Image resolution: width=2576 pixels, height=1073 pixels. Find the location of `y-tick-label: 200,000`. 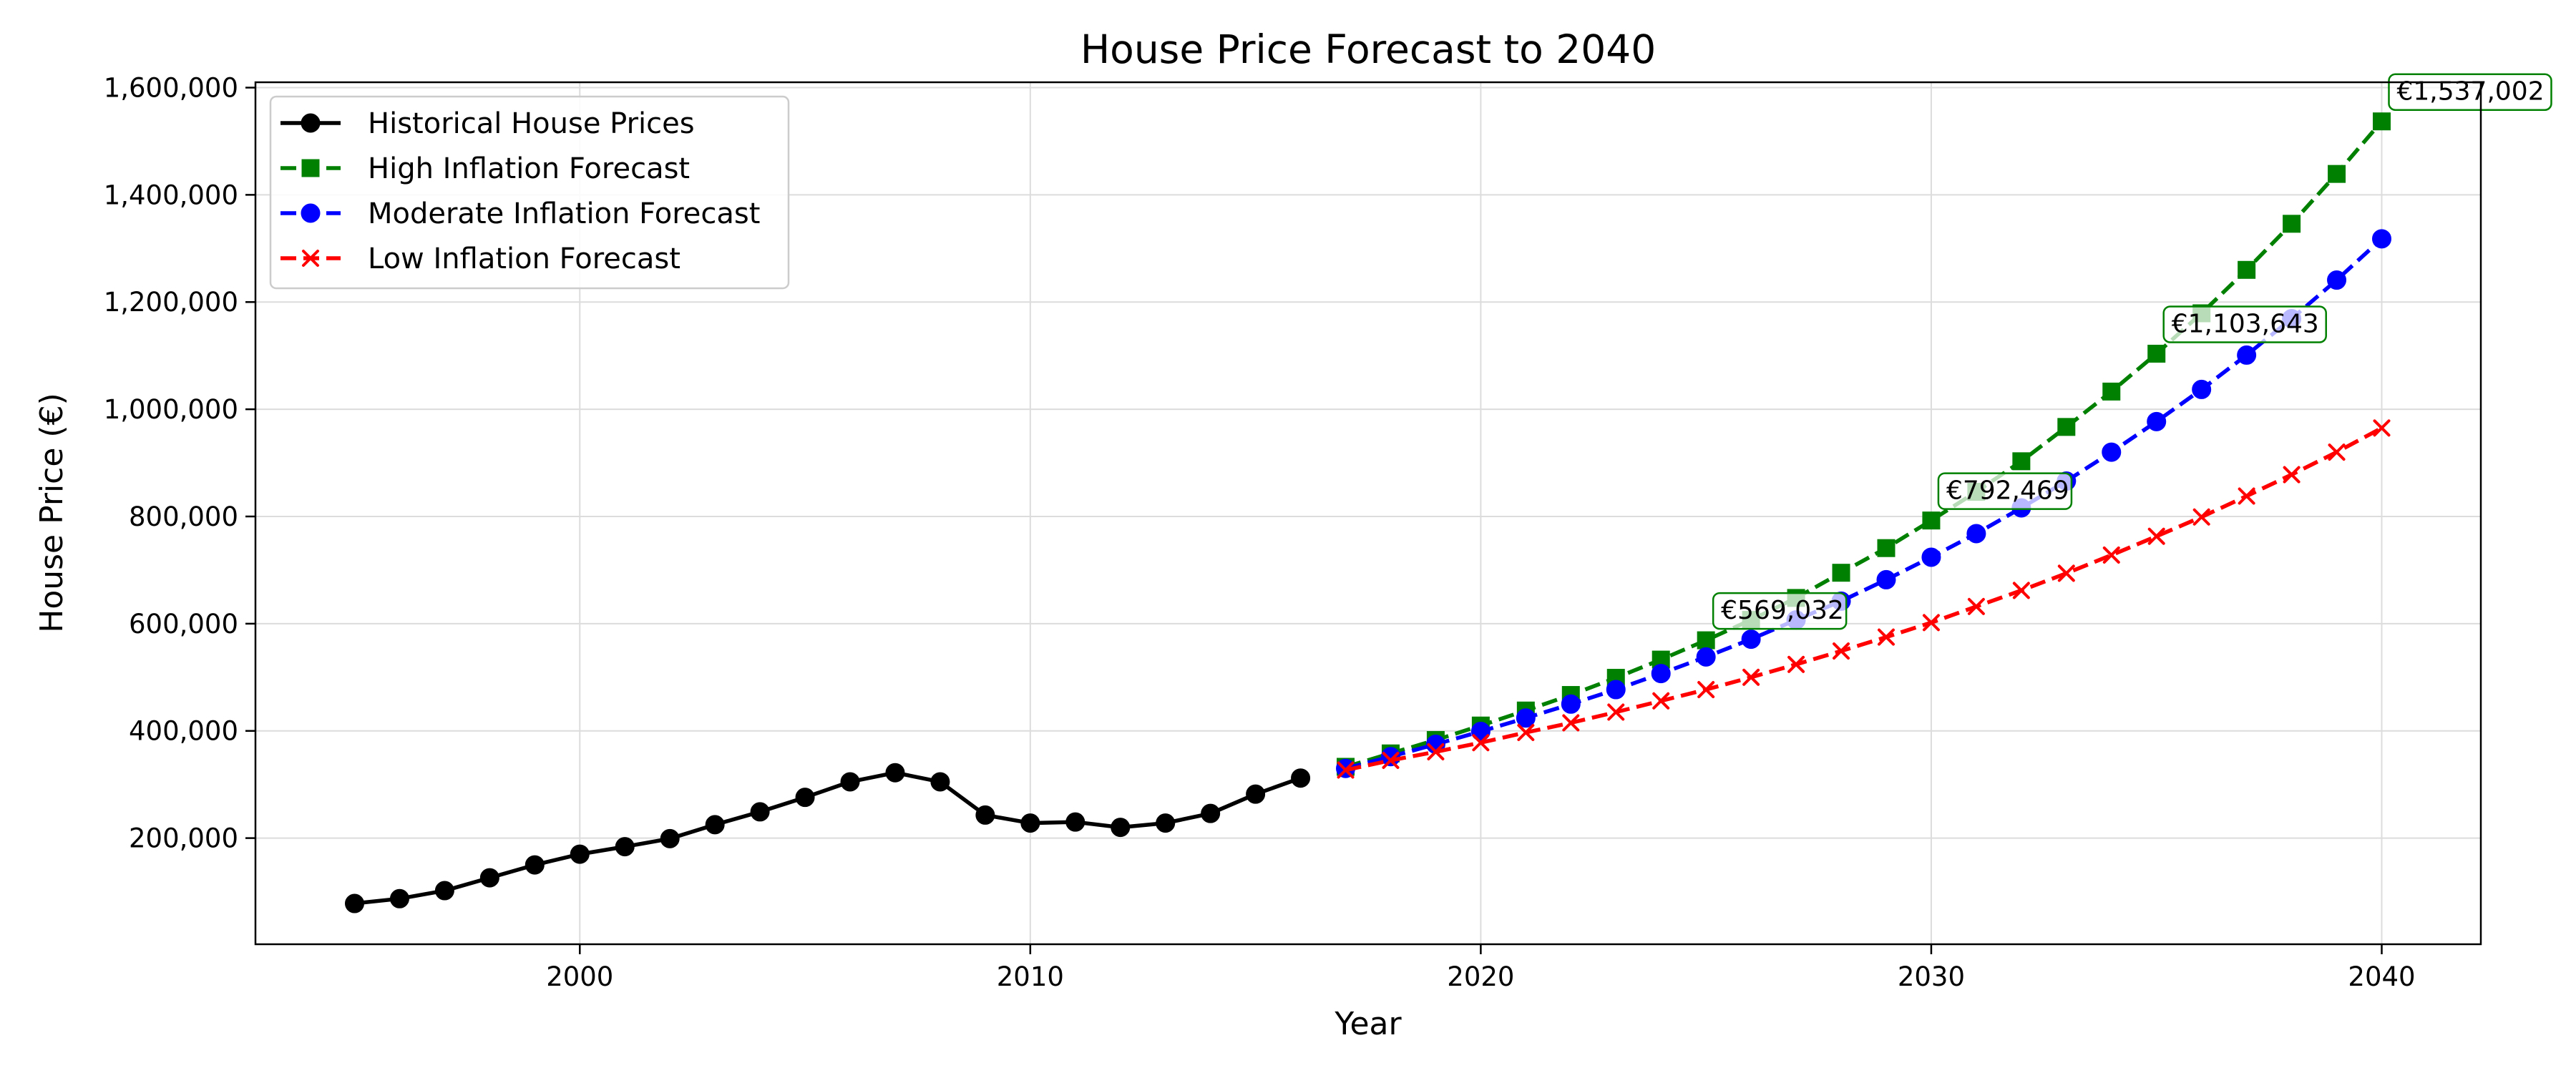

y-tick-label: 200,000 is located at coordinates (183, 838).